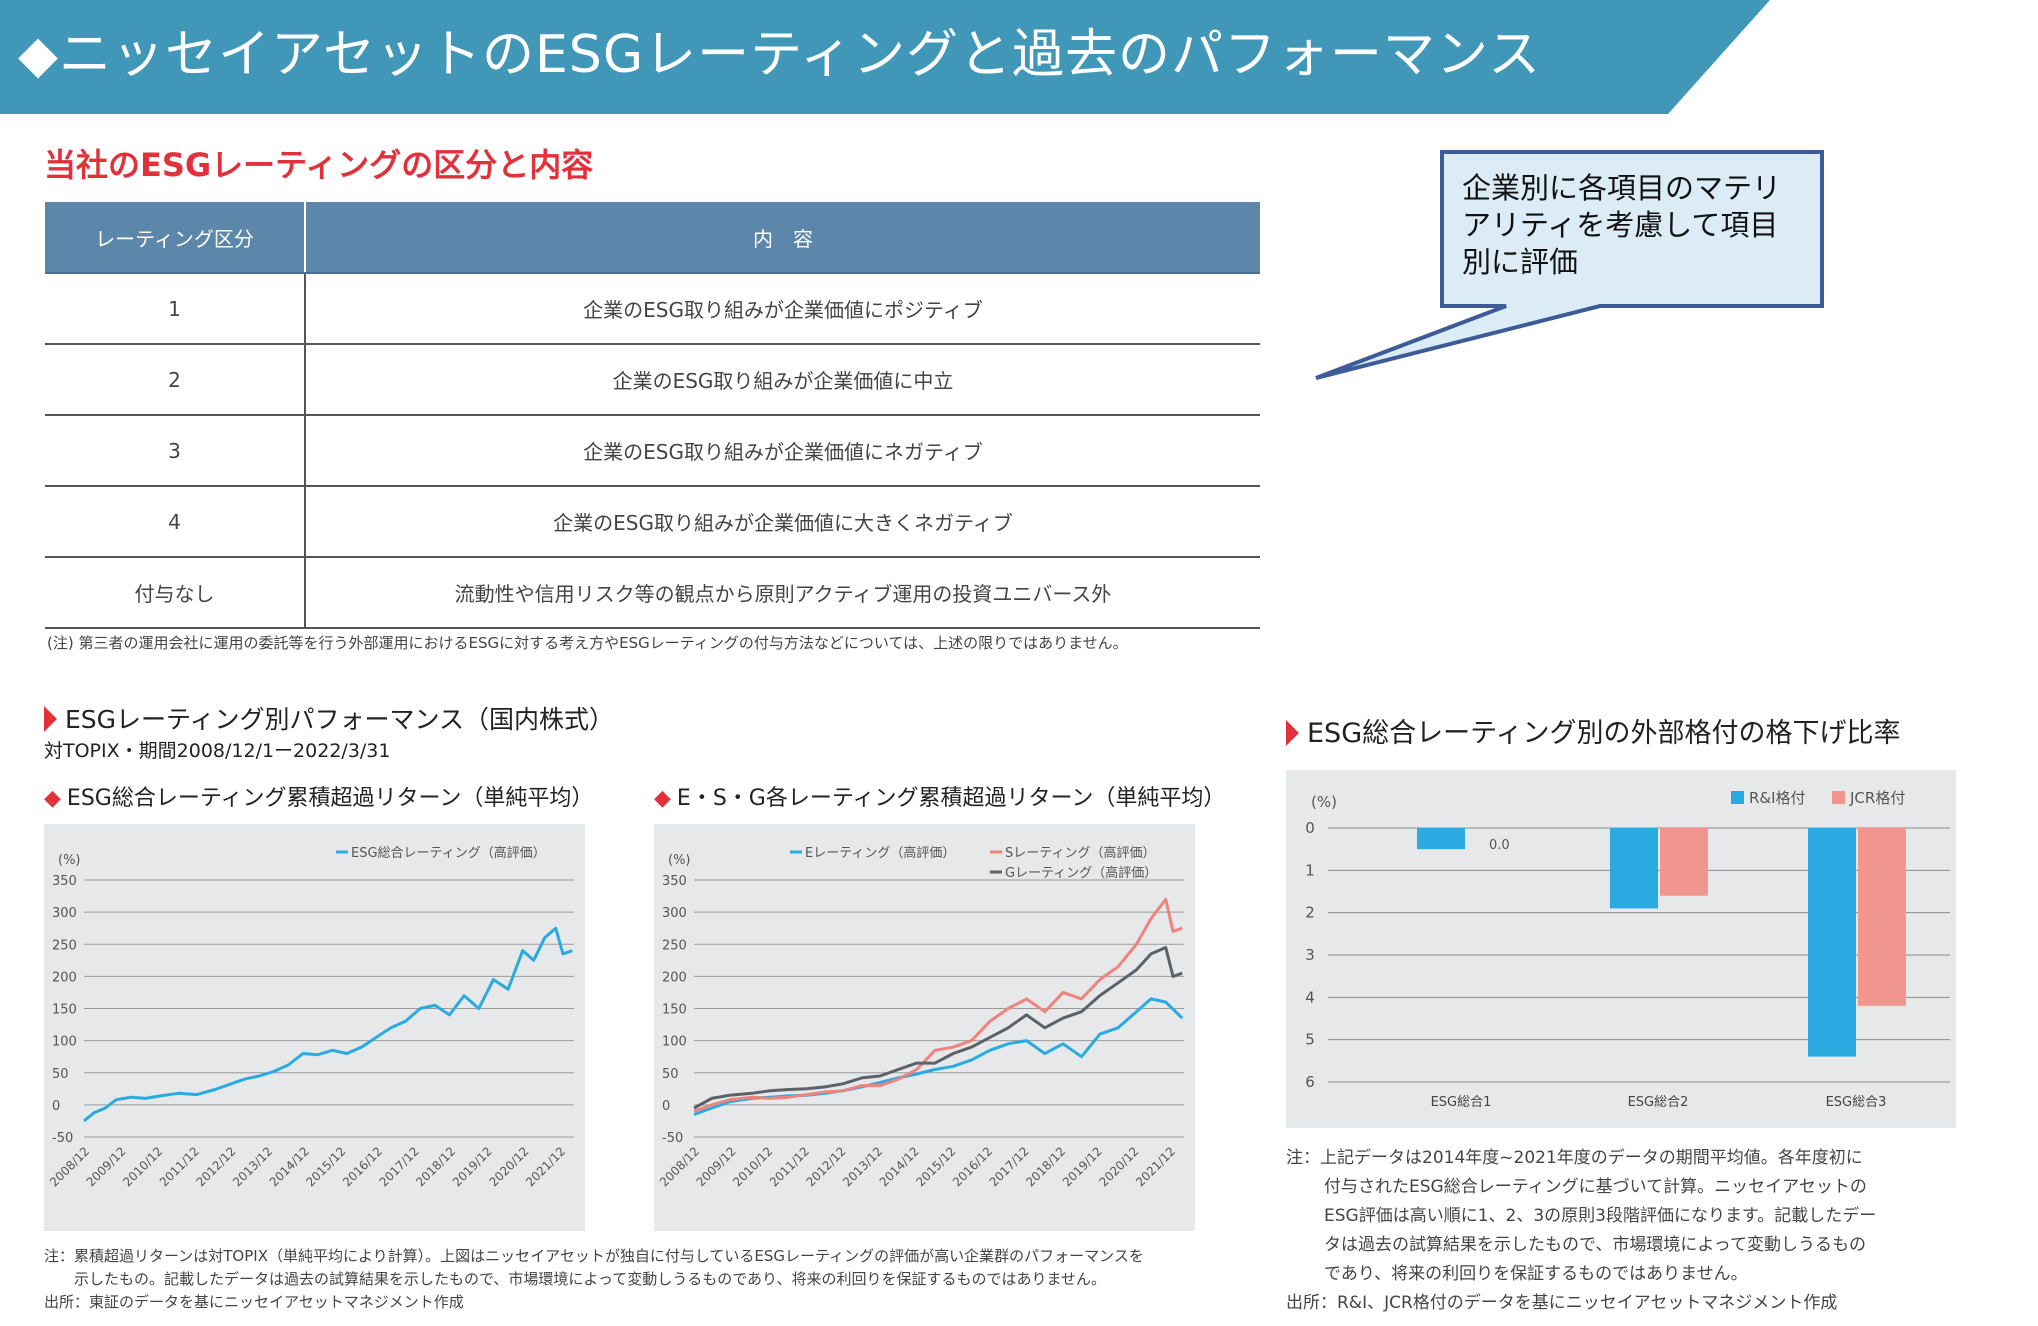 Image resolution: width=2038 pixels, height=1326 pixels. I want to click on rating-cell: 3, so click(175, 451).